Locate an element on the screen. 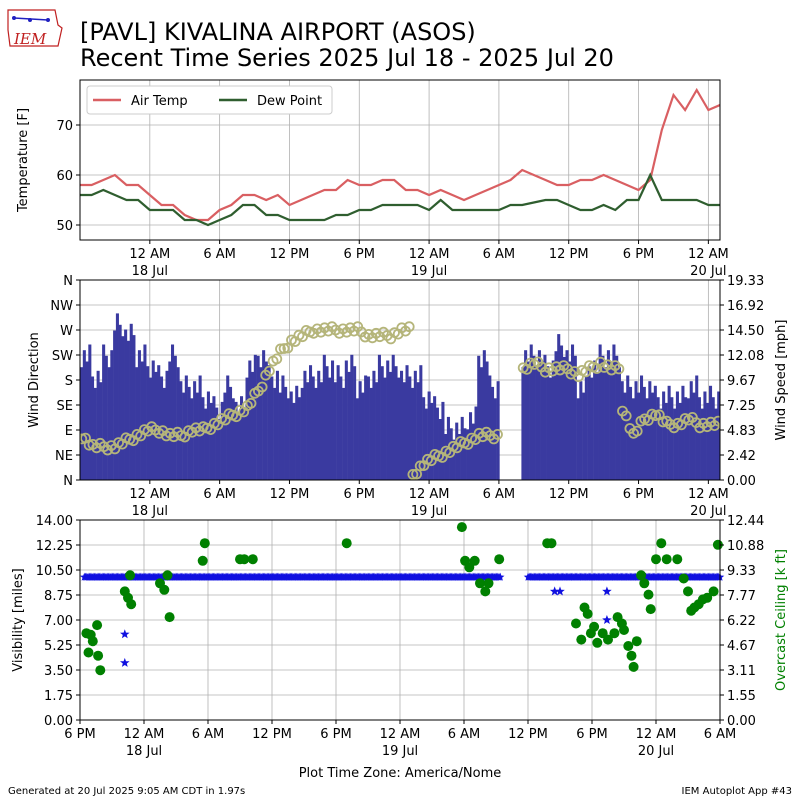 The image size is (800, 800). legend-label: Air Temp is located at coordinates (159, 101).